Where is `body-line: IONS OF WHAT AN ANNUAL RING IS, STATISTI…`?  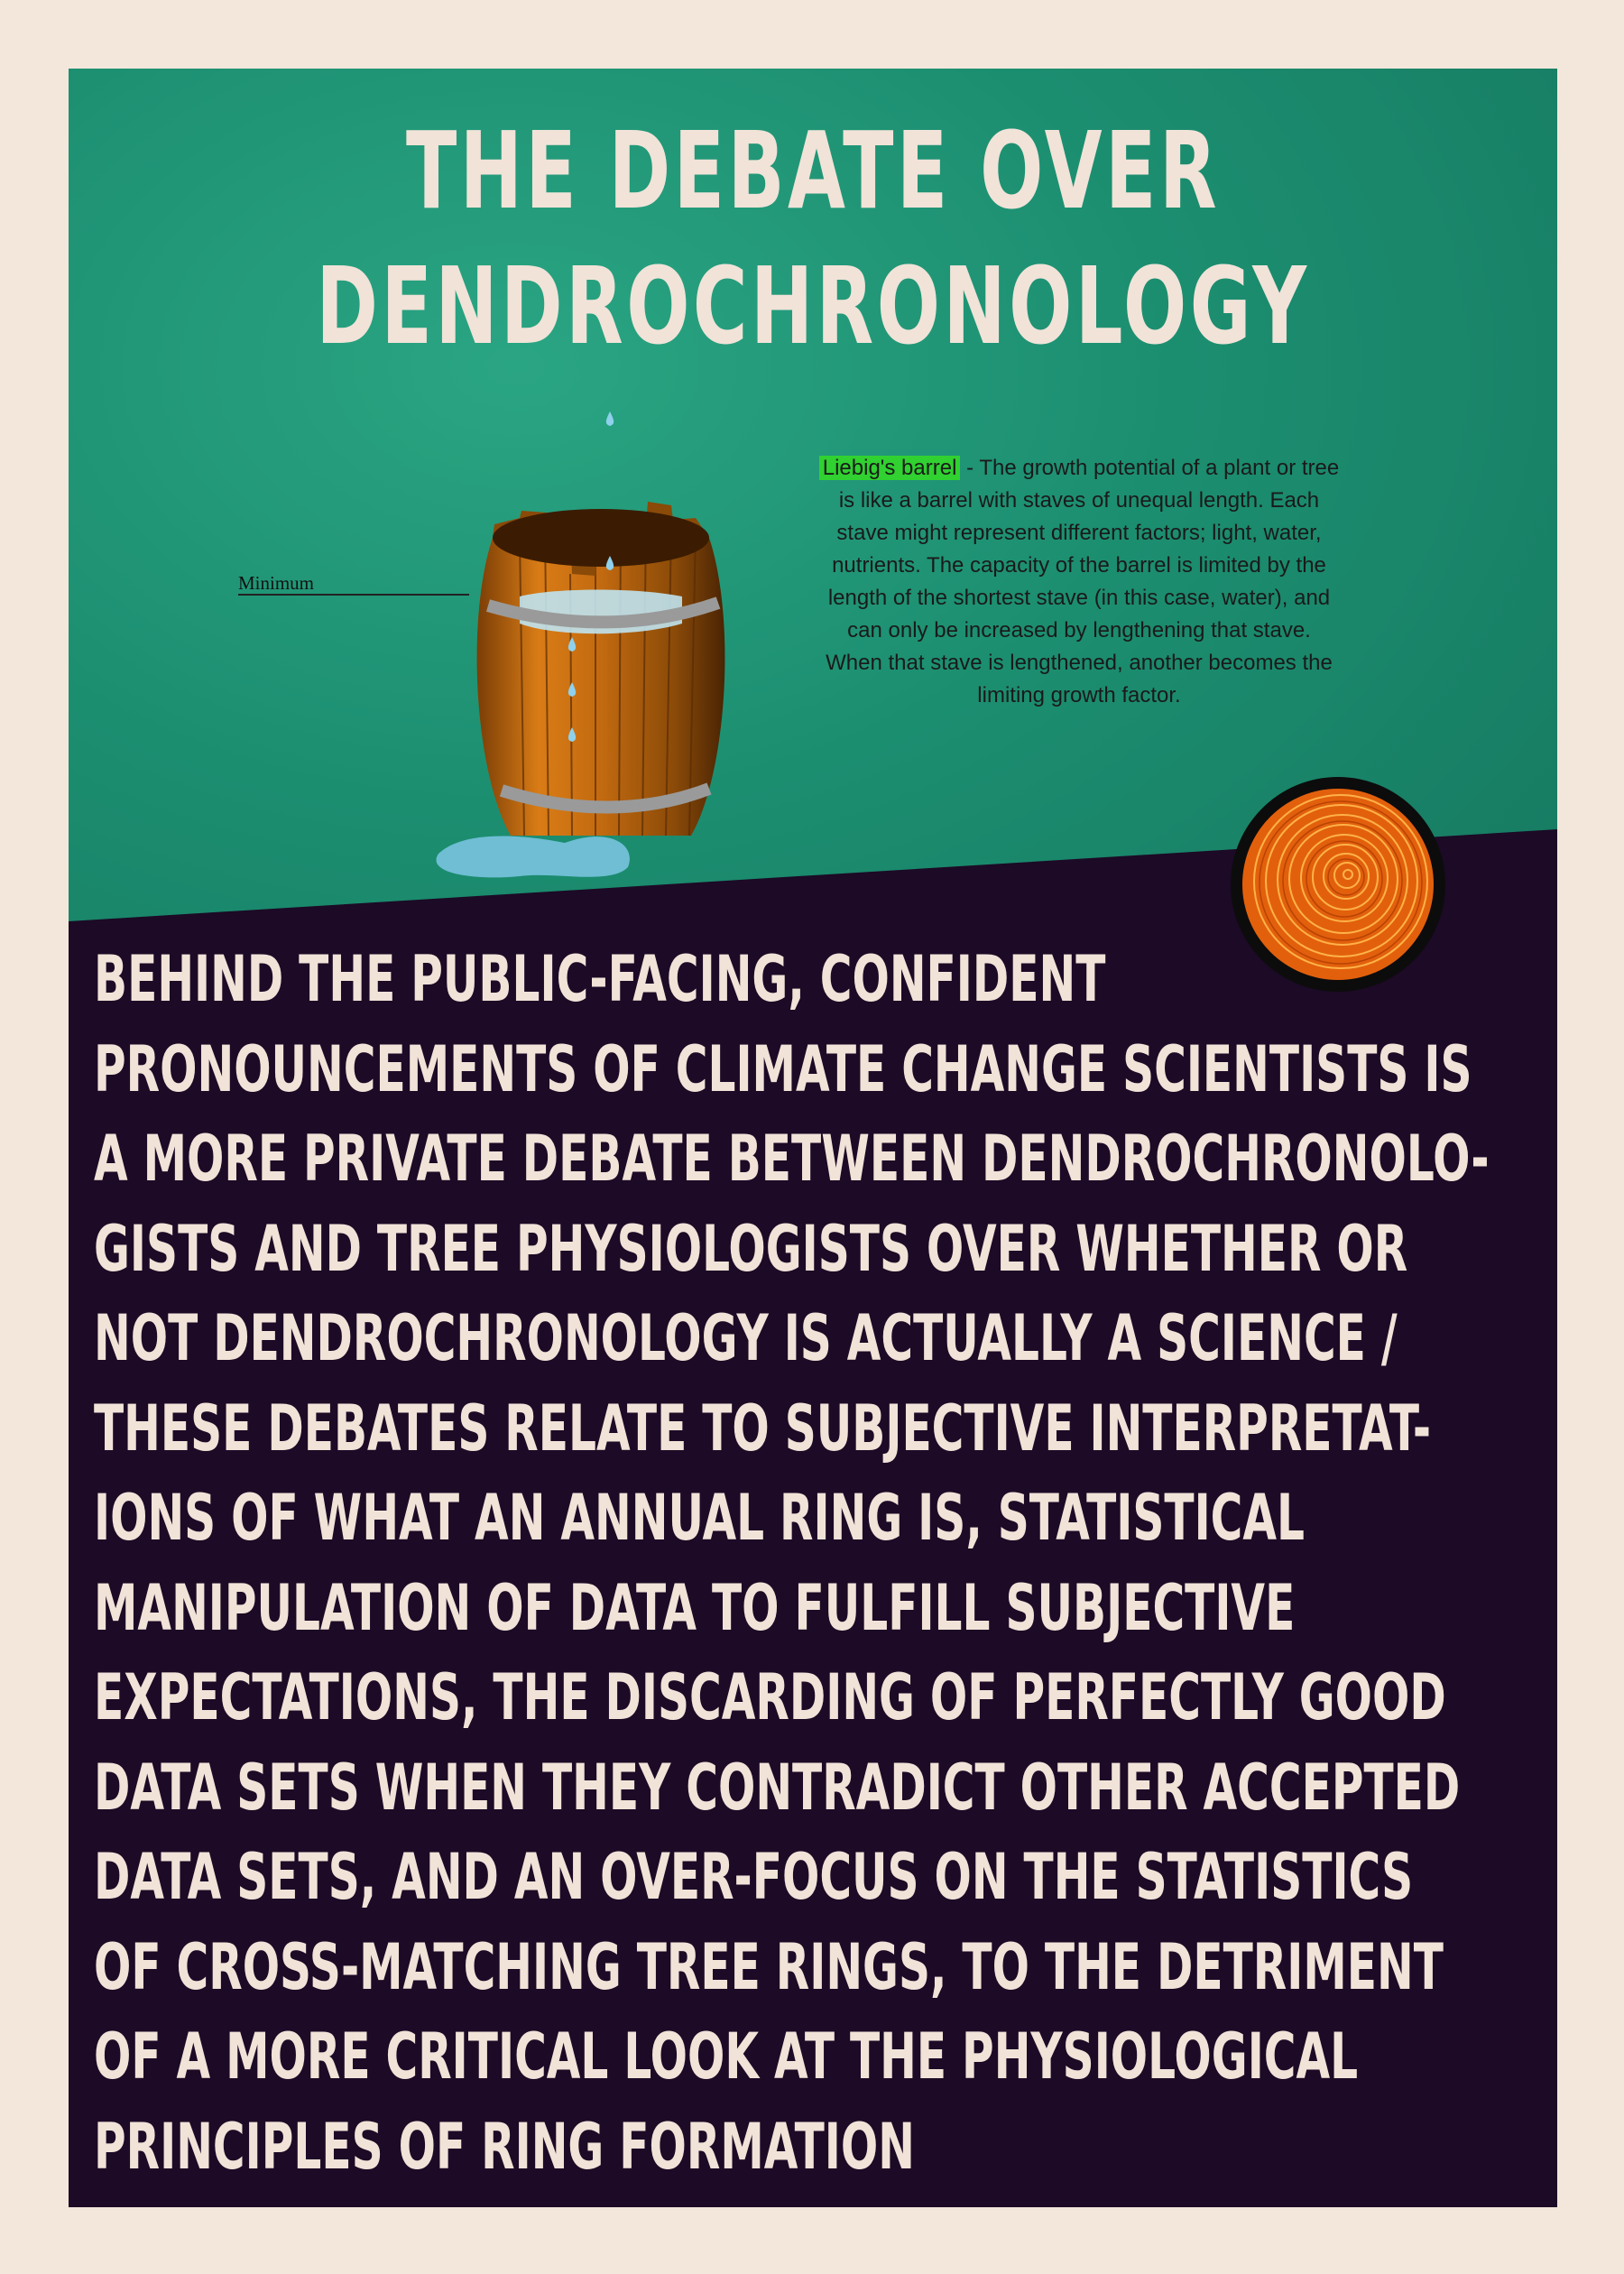
body-line: IONS OF WHAT AN ANNUAL RING IS, STATISTI… is located at coordinates (700, 1518).